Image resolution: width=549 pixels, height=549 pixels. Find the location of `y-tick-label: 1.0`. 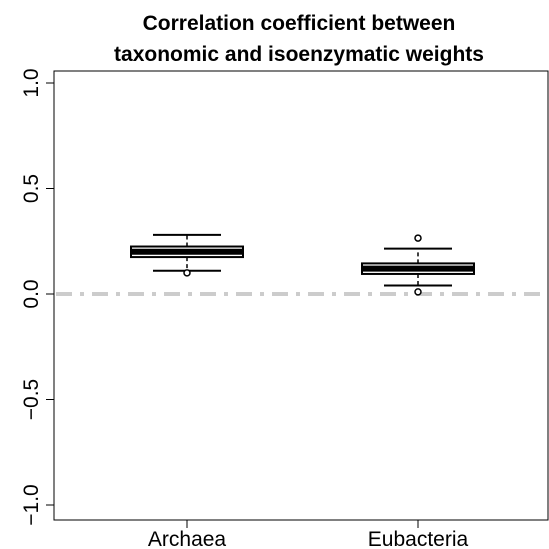

y-tick-label: 1.0 is located at coordinates (31, 82).